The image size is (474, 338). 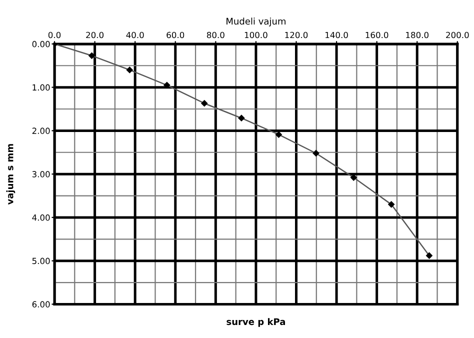 I want to click on chart-title: Mudeli vajum, so click(x=256, y=22).